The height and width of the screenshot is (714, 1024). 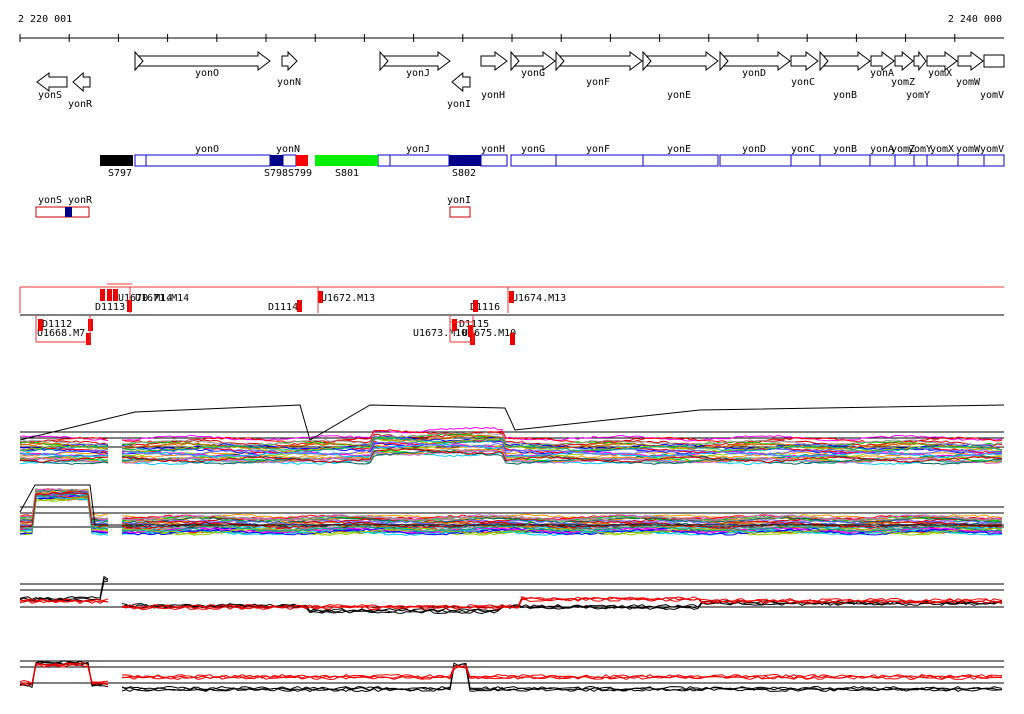 What do you see at coordinates (207, 73) in the screenshot?
I see `gene-label: yonO` at bounding box center [207, 73].